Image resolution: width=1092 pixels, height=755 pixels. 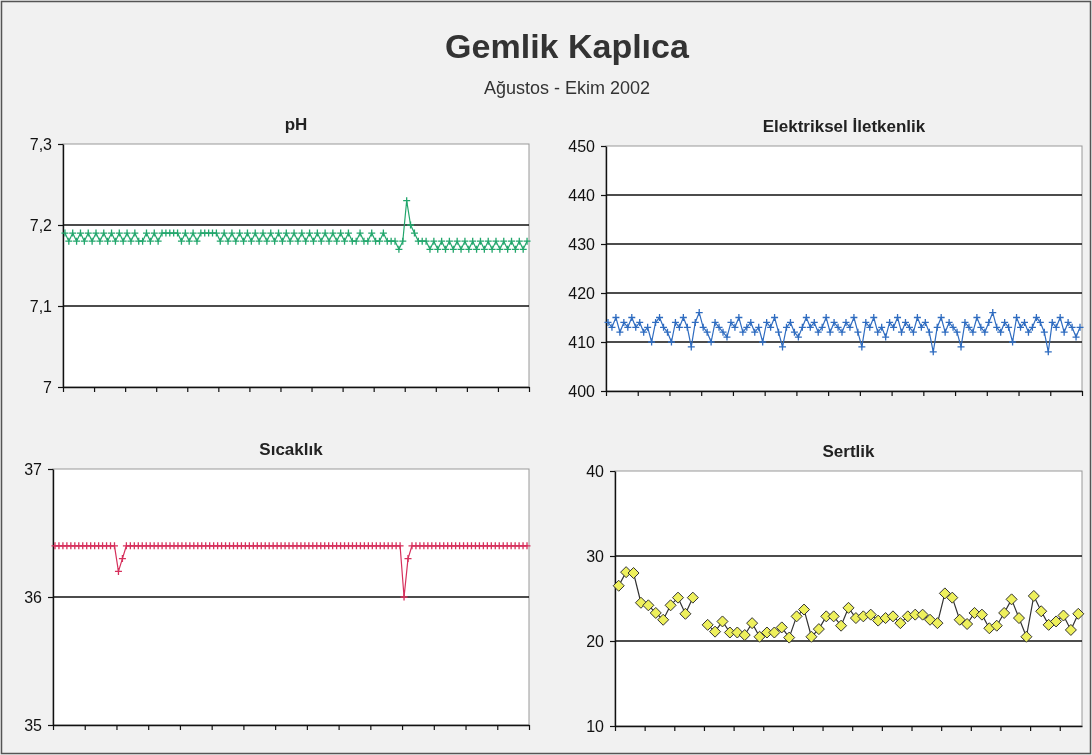 I want to click on y-tick-label: 36, so click(x=33, y=597).